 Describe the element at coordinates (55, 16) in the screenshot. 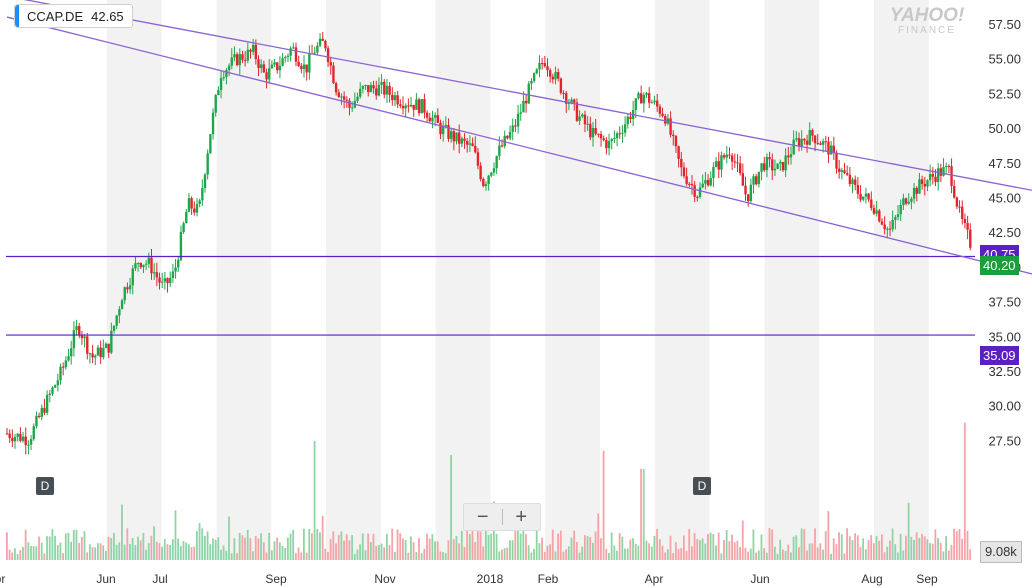

I see `ticker-symbol: CCAP.DE` at that location.